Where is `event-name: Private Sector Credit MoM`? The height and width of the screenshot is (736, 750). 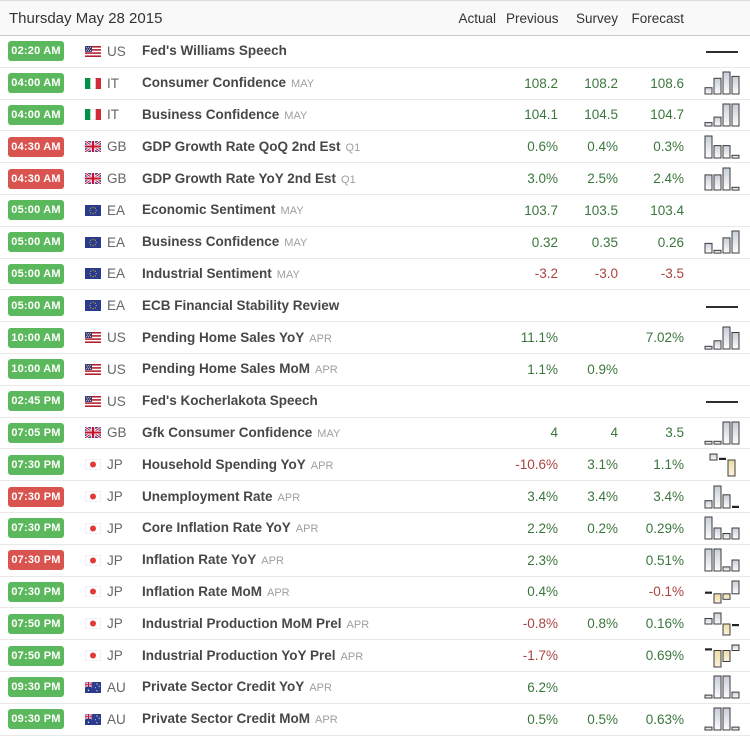
event-name: Private Sector Credit MoM is located at coordinates (226, 719).